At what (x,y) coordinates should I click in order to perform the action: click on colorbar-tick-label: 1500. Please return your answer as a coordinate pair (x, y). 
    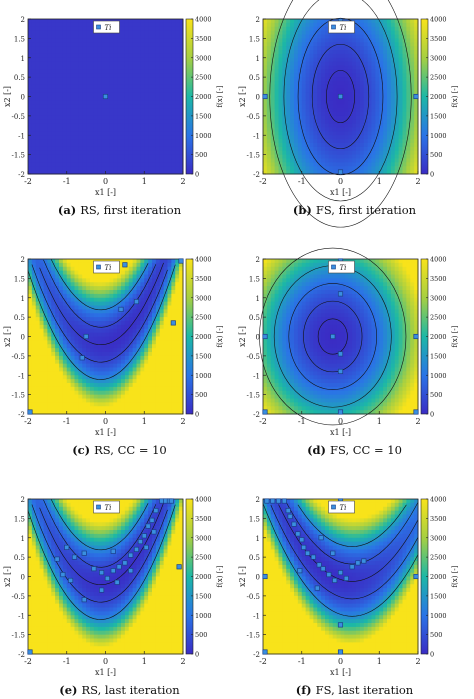
    Looking at the image, I should click on (438, 116).